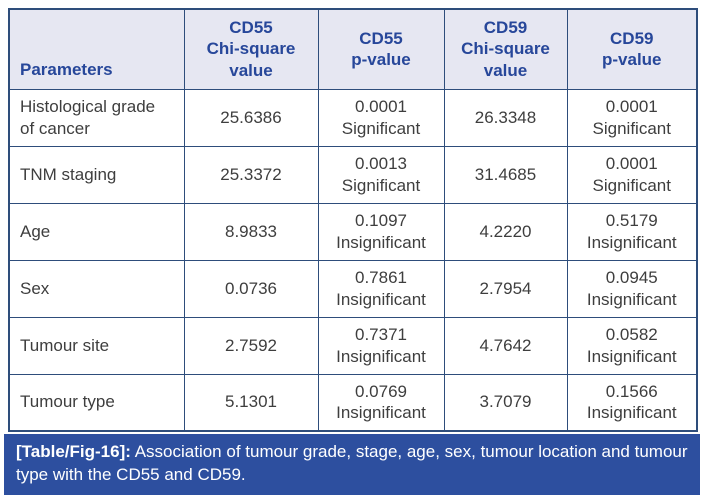  Describe the element at coordinates (96, 345) in the screenshot. I see `parameter-cell: Tumour site` at that location.